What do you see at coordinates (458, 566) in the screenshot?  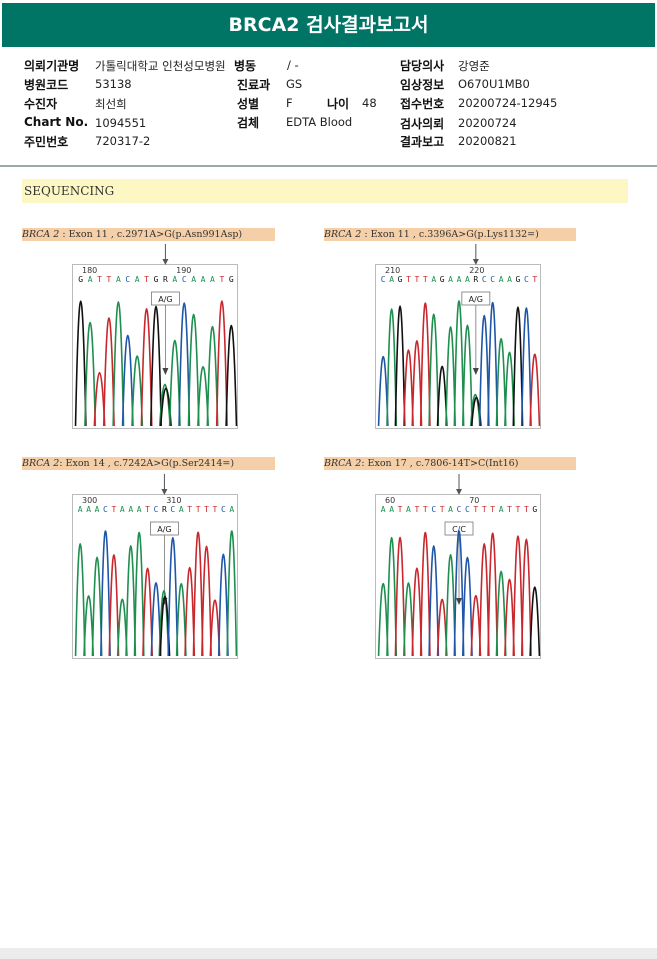 I see `chromatogram: 60 70A A T A T T C T A C C T T T A T T T GC/C` at bounding box center [458, 566].